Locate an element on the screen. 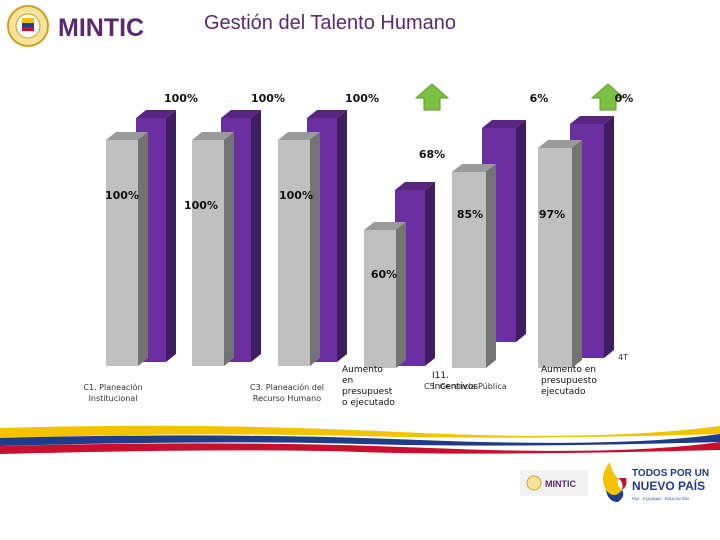 Image resolution: width=720 pixels, height=540 pixels. category-label: Aumento en presupuest o ejecutado is located at coordinates (368, 386).